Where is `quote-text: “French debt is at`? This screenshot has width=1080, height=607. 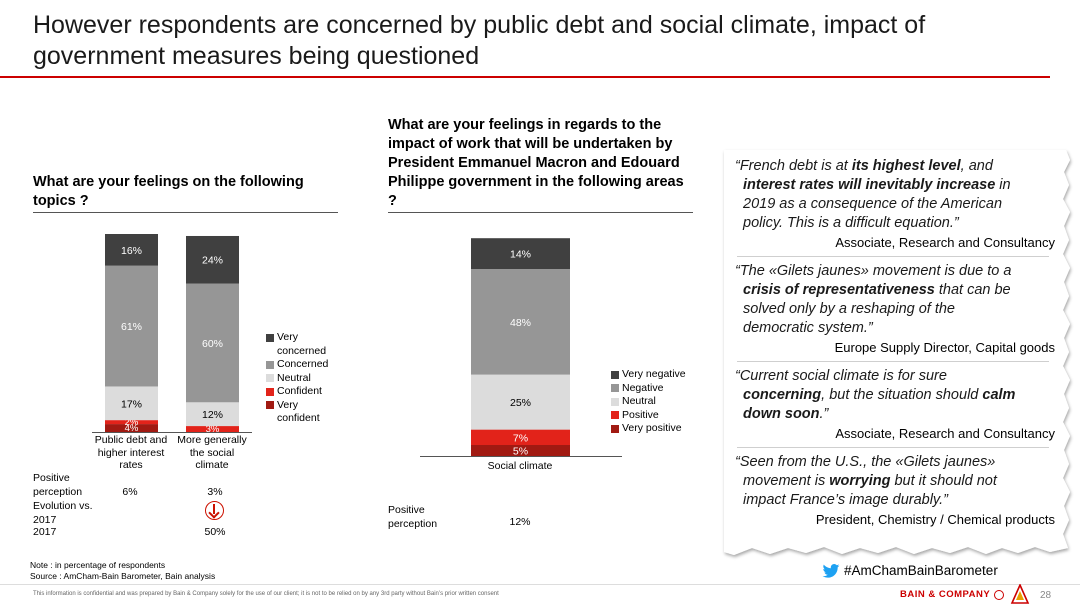
quote-text: “French debt is at is located at coordinates (793, 166).